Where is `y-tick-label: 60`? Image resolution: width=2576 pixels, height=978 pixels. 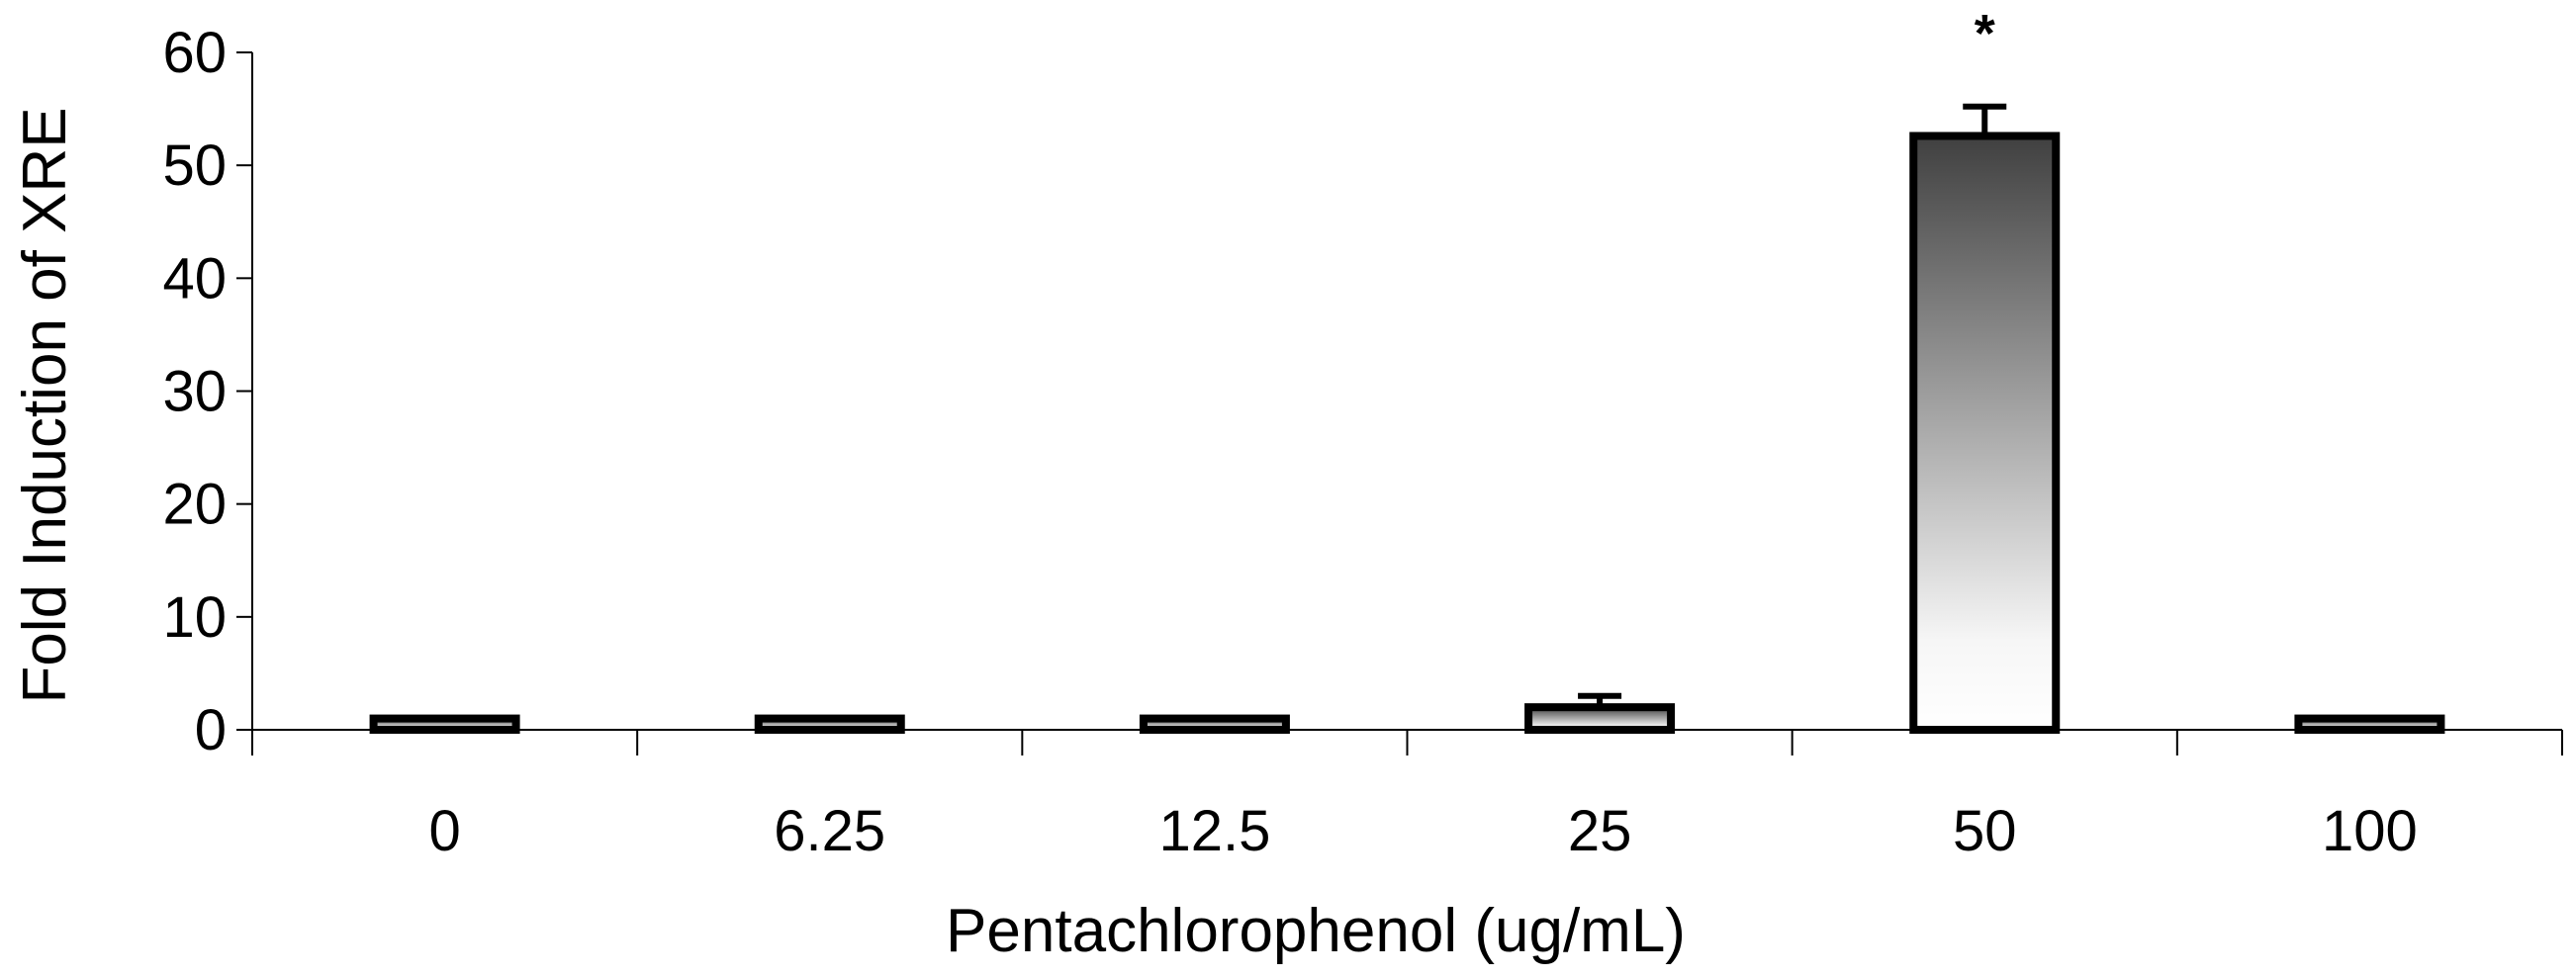
y-tick-label: 60 is located at coordinates (195, 53).